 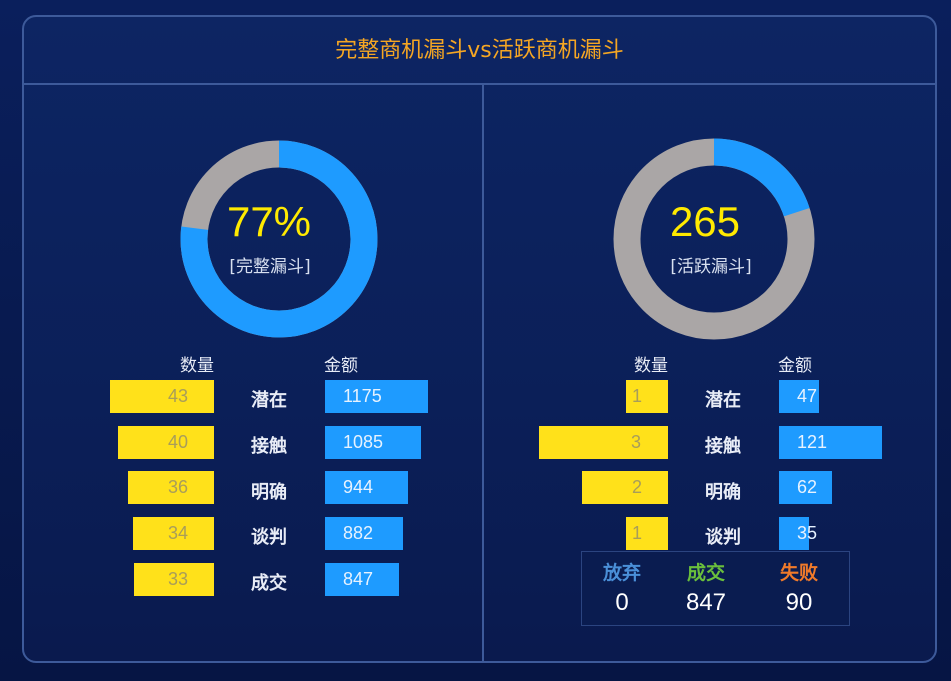 I want to click on right-donut-chart, so click(x=714, y=239).